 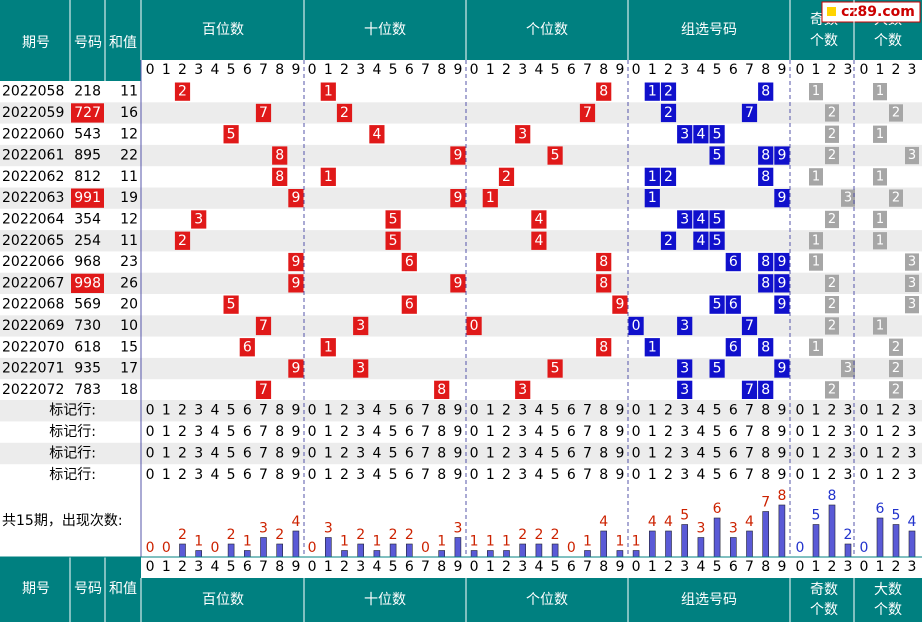 What do you see at coordinates (878, 12) in the screenshot?
I see `watermark-text: cz89.com` at bounding box center [878, 12].